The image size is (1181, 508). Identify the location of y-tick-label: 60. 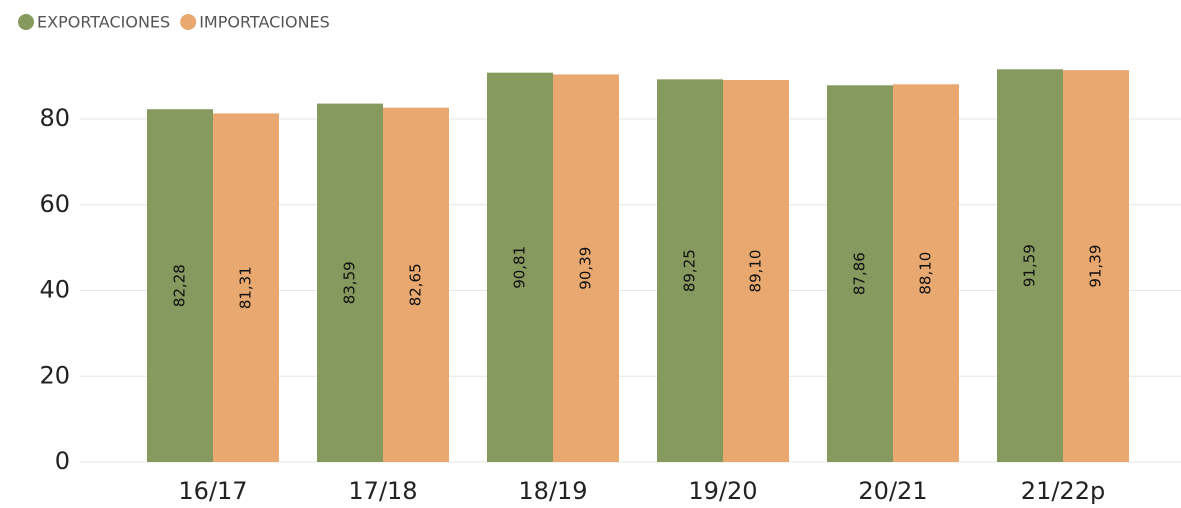
(54, 204).